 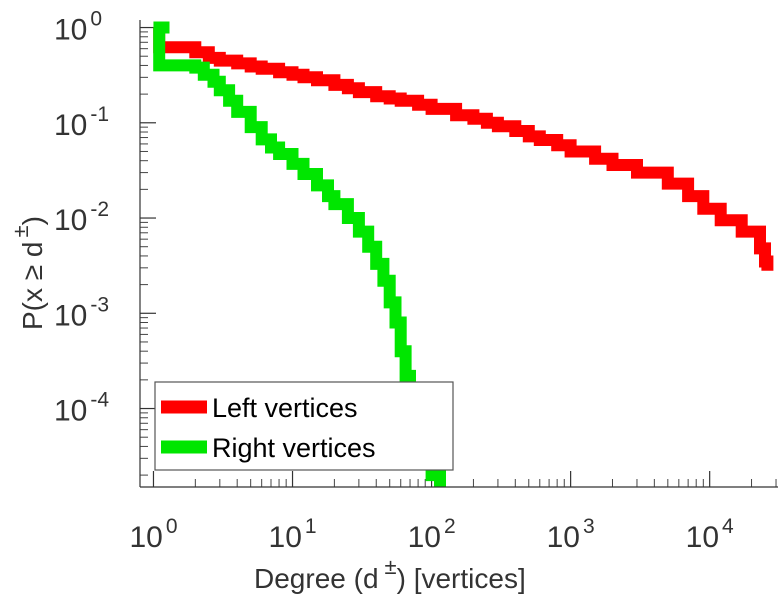 What do you see at coordinates (81, 217) in the screenshot?
I see `y-tick-label: 10 -2` at bounding box center [81, 217].